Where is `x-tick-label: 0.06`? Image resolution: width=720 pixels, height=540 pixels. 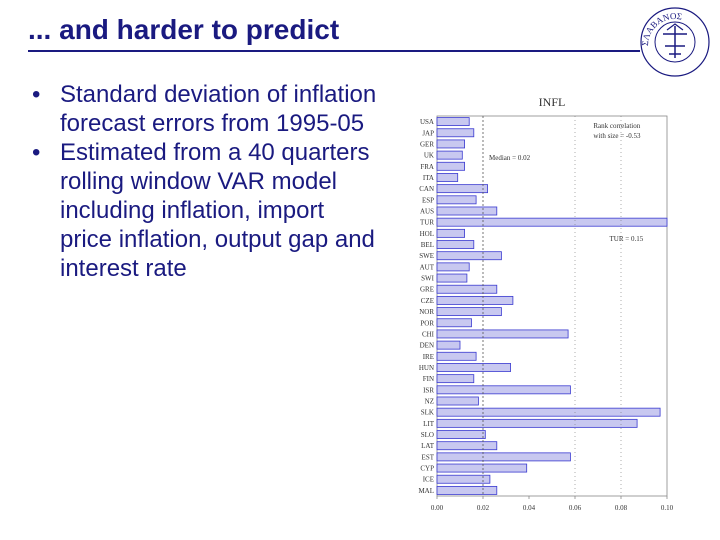 x-tick-label: 0.06 is located at coordinates (575, 508).